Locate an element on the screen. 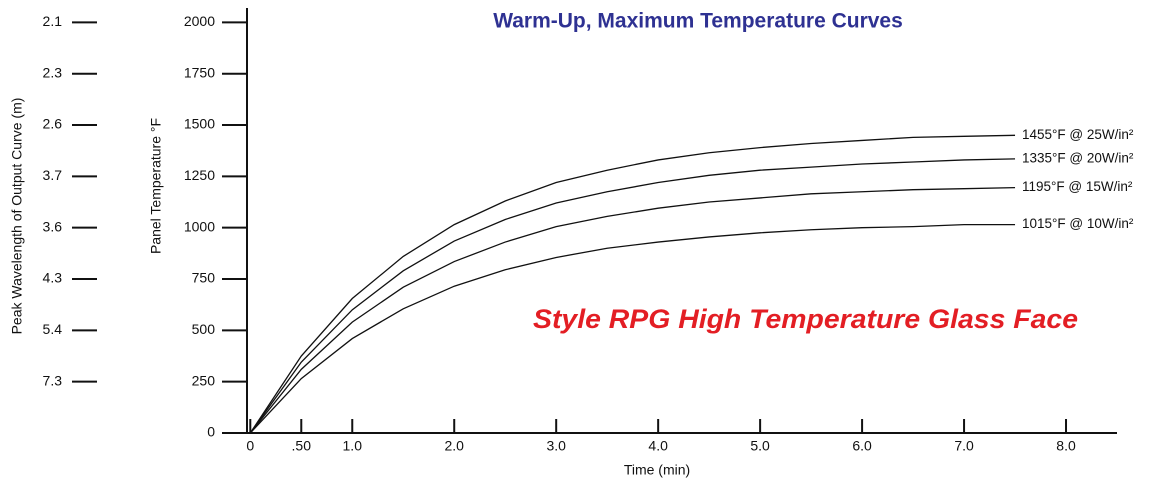  y2-tick-label: 4.3 is located at coordinates (53, 278).